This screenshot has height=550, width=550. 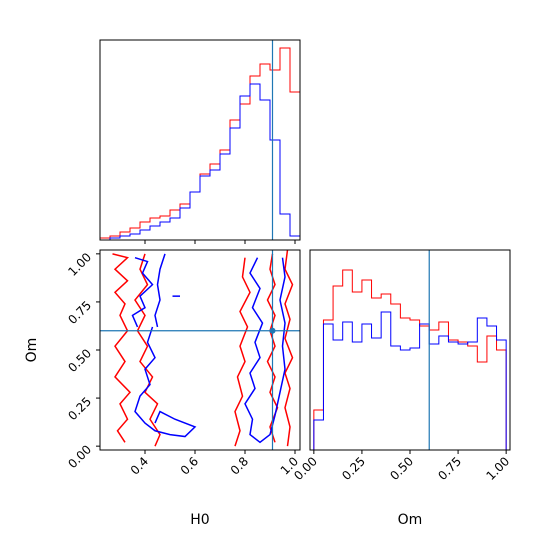 I want to click on contour-series, so click(x=203, y=348).